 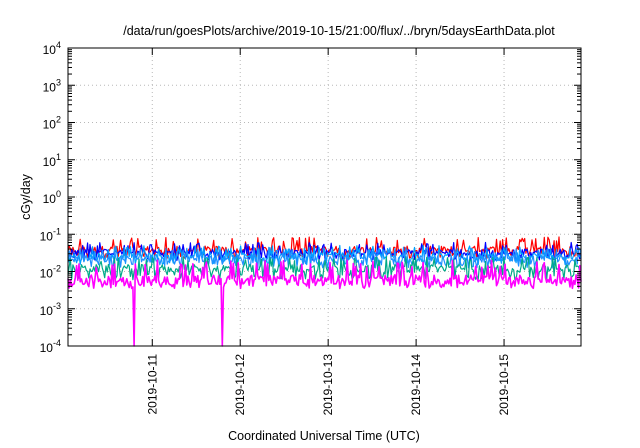 What do you see at coordinates (416, 385) in the screenshot?
I see `x-tick-label: 2019-10-14` at bounding box center [416, 385].